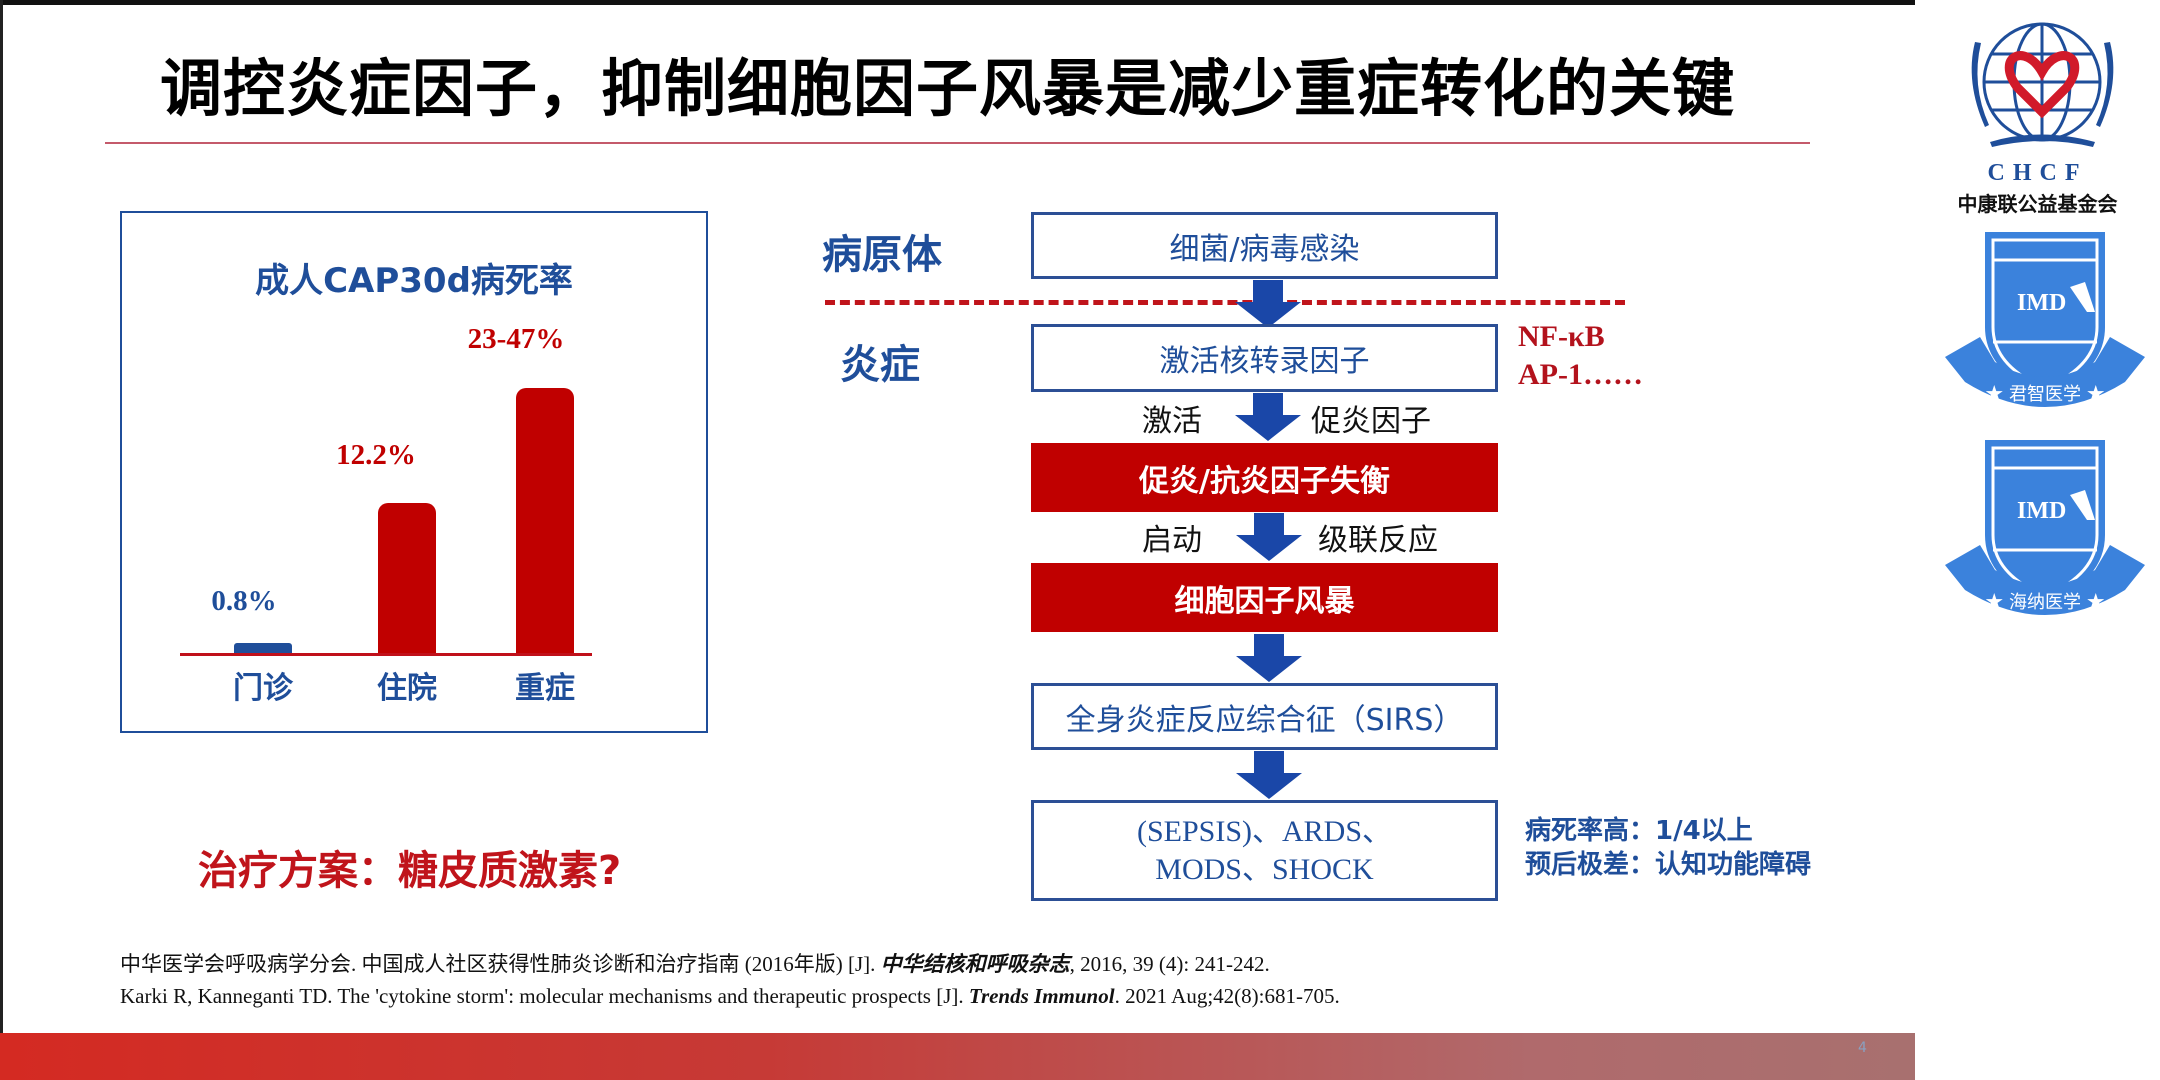  What do you see at coordinates (1862, 1048) in the screenshot?
I see `page-number: 4` at bounding box center [1862, 1048].